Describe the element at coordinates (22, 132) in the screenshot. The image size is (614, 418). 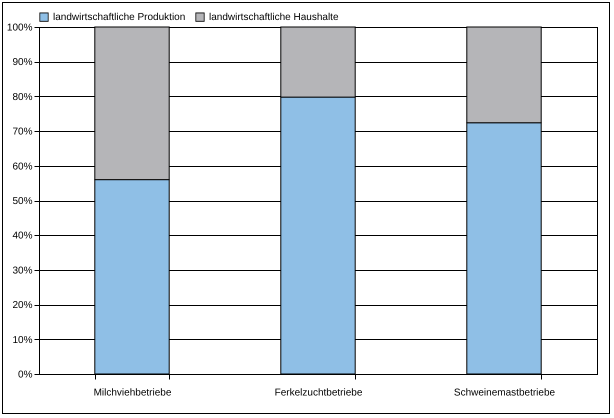
I see `y-tick-label: 70%` at that location.